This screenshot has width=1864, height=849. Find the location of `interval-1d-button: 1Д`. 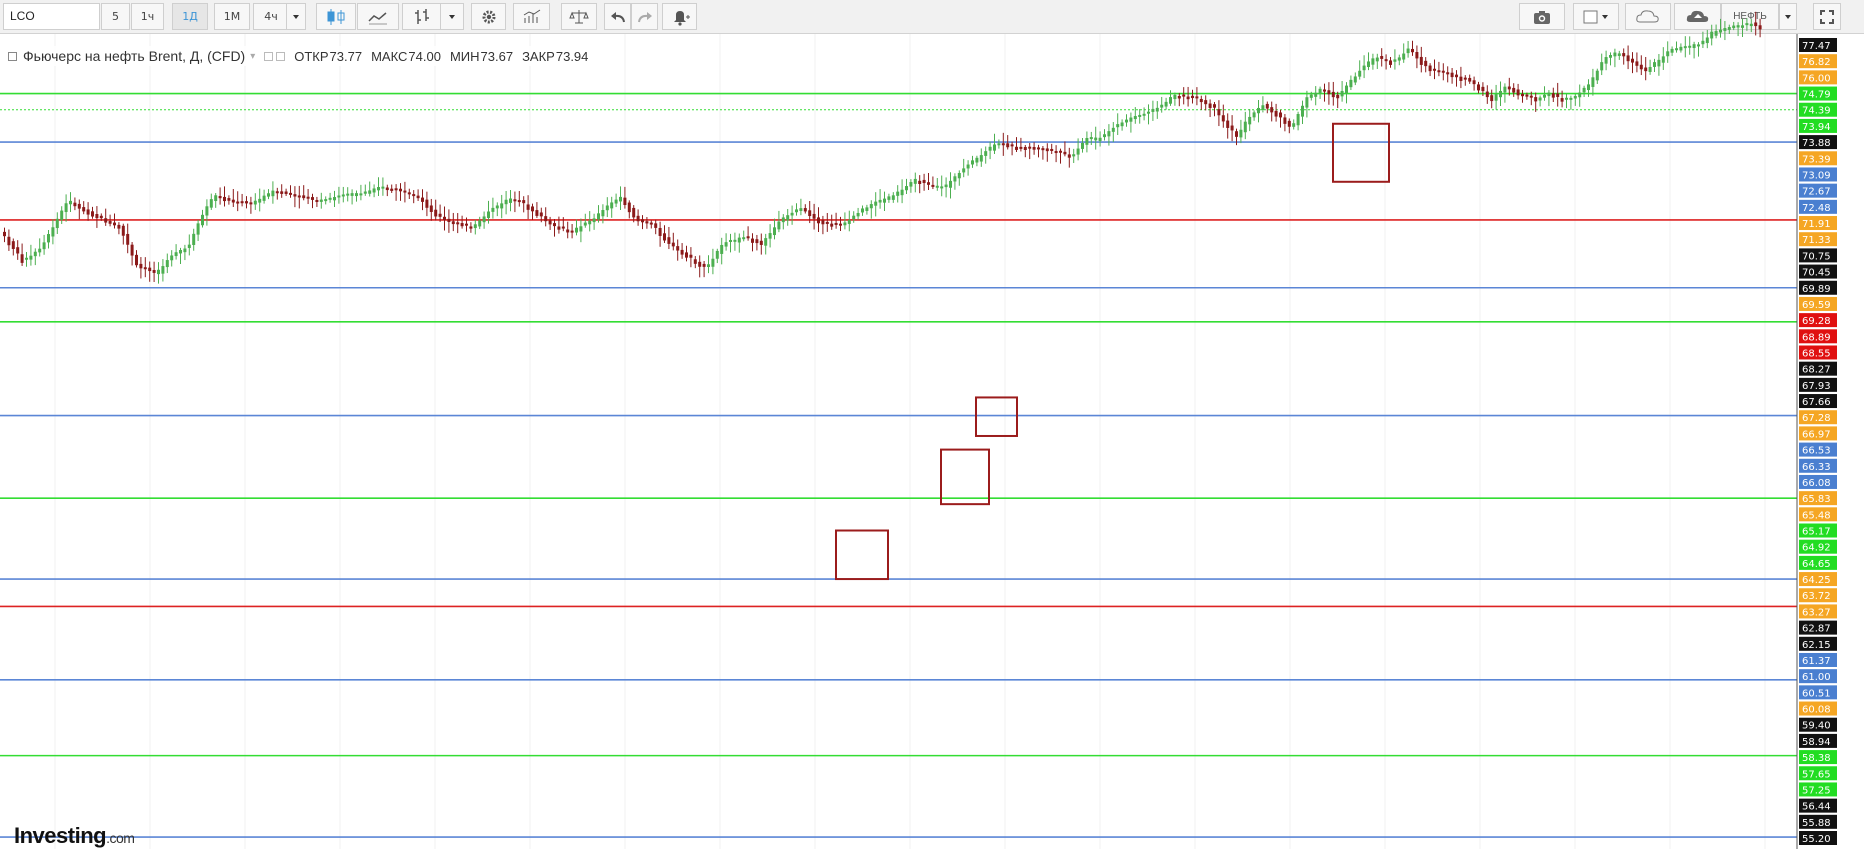

interval-1d-button: 1Д is located at coordinates (190, 16).